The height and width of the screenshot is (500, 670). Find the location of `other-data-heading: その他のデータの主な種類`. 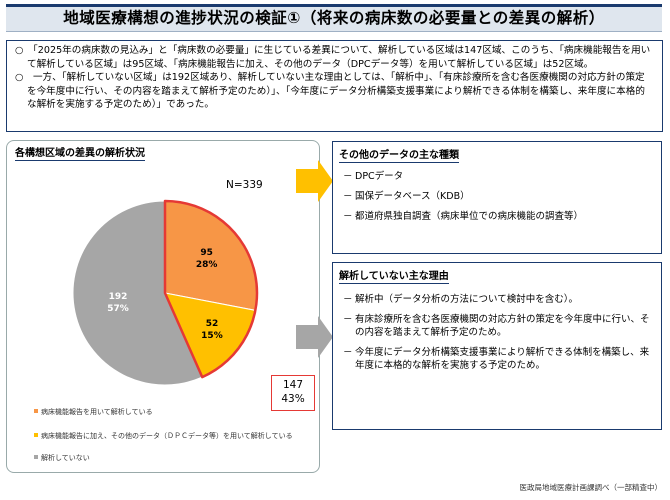

other-data-heading: その他のデータの主な種類 is located at coordinates (399, 154).